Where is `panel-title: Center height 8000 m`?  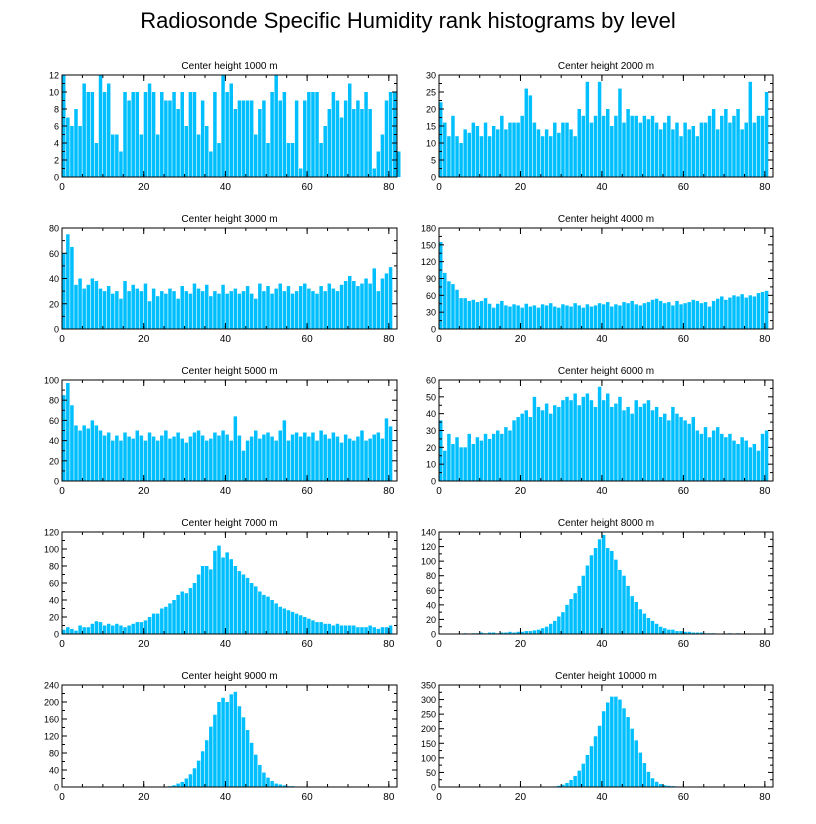 panel-title: Center height 8000 m is located at coordinates (606, 523).